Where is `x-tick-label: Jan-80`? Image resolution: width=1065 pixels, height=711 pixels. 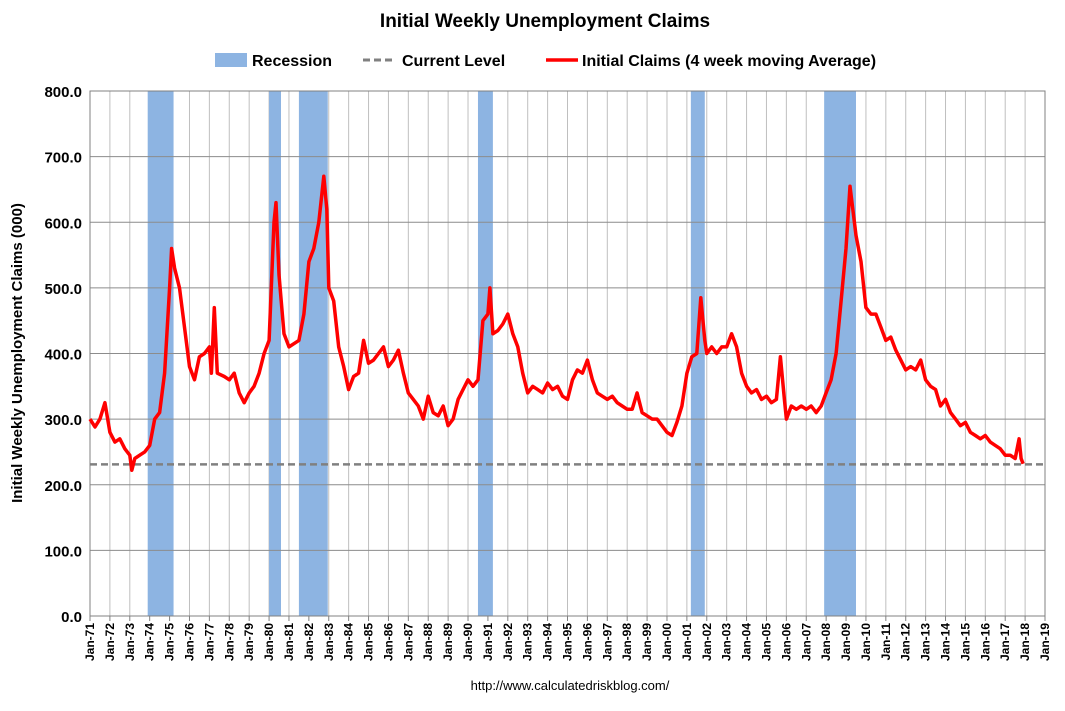
x-tick-label: Jan-80 is located at coordinates (269, 642).